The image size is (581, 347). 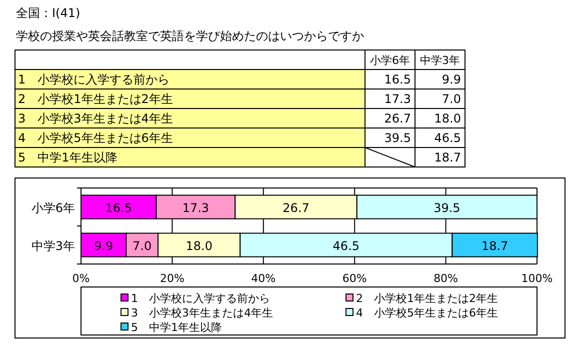 I want to click on text: 39.5, so click(x=397, y=138).